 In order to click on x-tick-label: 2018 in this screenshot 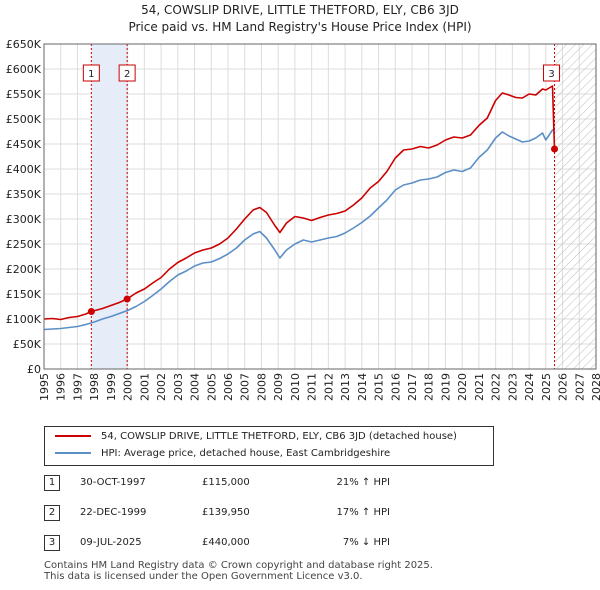, I will do `click(429, 387)`.